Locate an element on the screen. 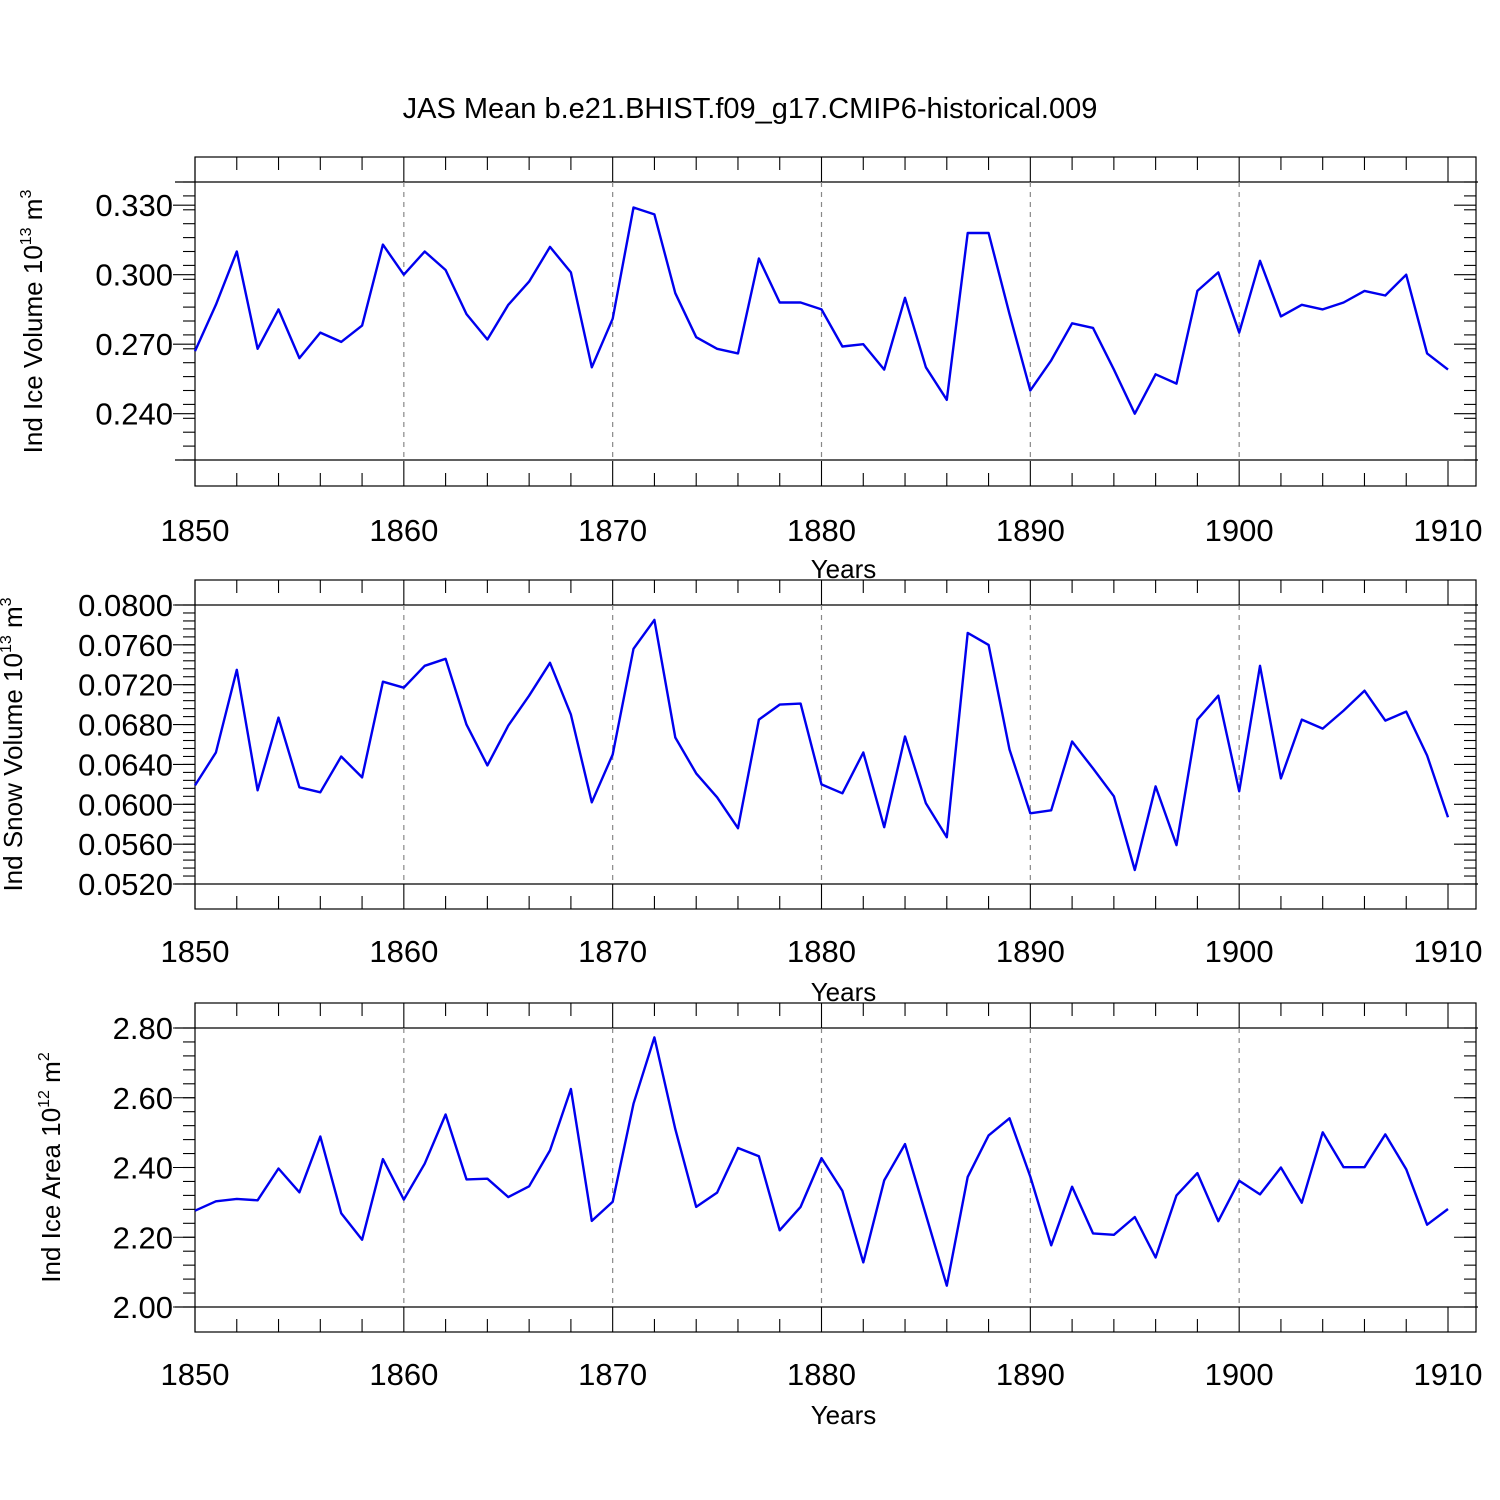  y-tick-label: 2.80 is located at coordinates (143, 1028).